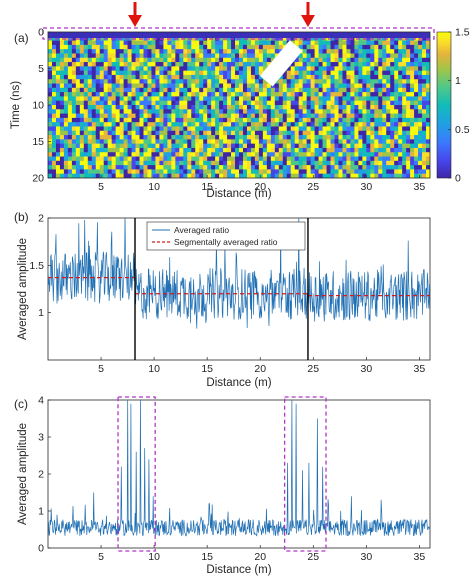 This screenshot has height=577, width=474. Describe the element at coordinates (23, 474) in the screenshot. I see `axis-c-ylabel: Averaged amplitude` at that location.